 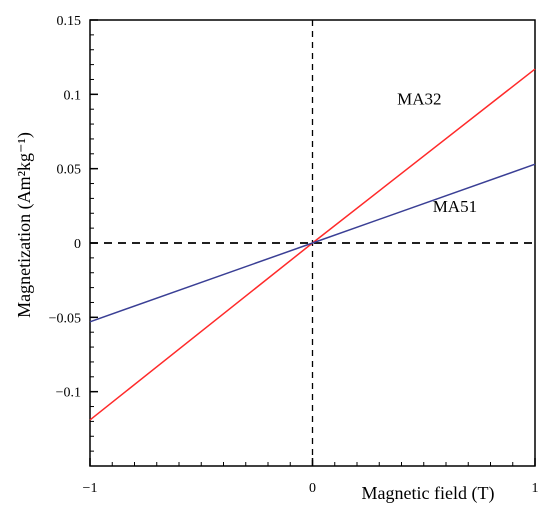 What do you see at coordinates (455, 206) in the screenshot?
I see `series-label-ma51: MA51` at bounding box center [455, 206].